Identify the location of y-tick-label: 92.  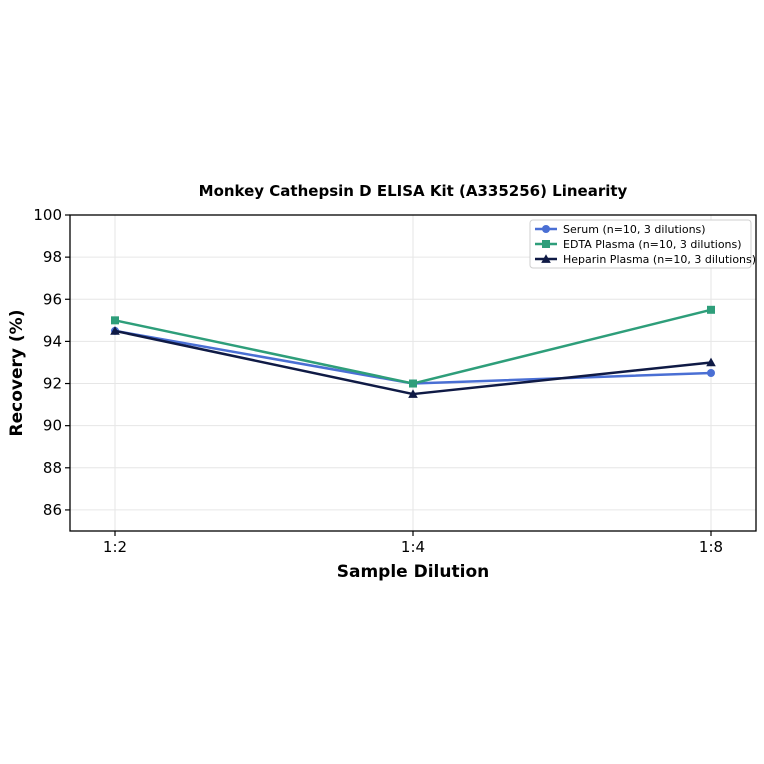
(52, 384).